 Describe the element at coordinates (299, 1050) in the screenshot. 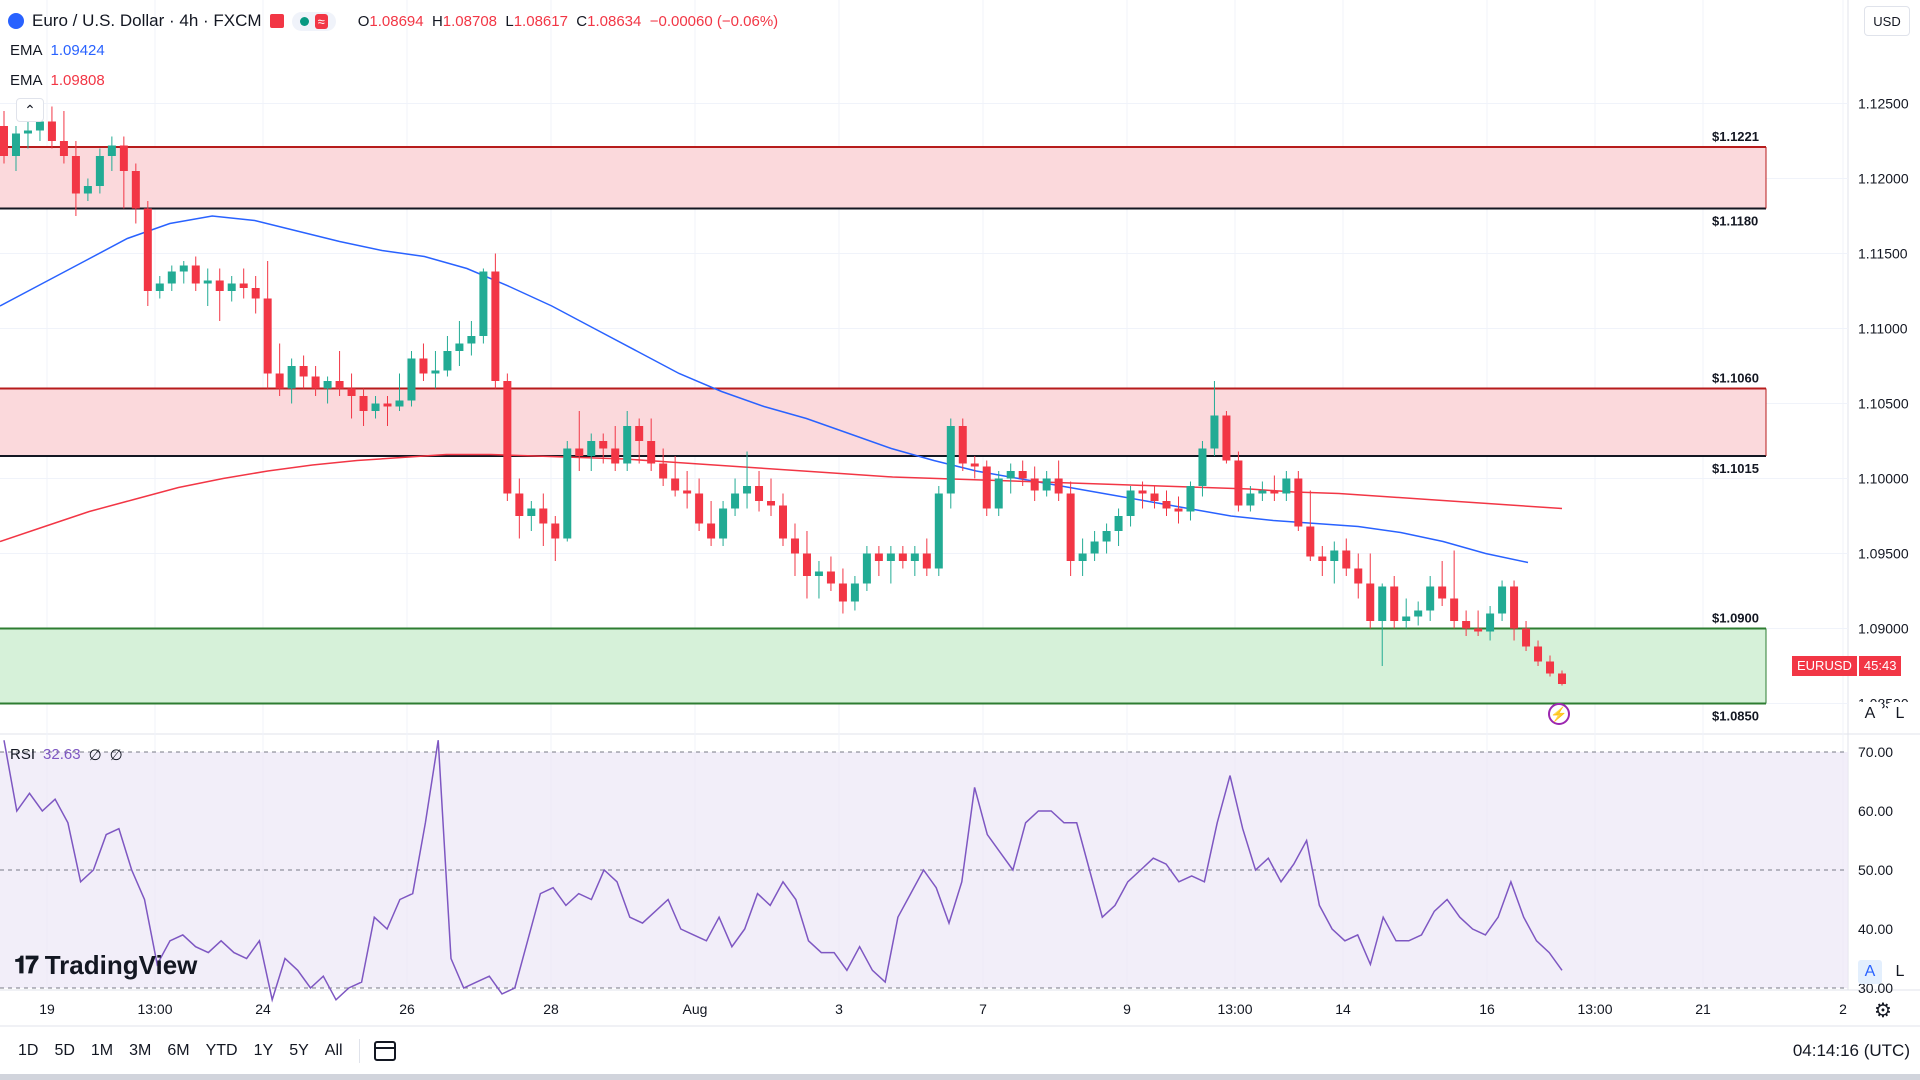

I see `timeframe-button: 5Y` at that location.